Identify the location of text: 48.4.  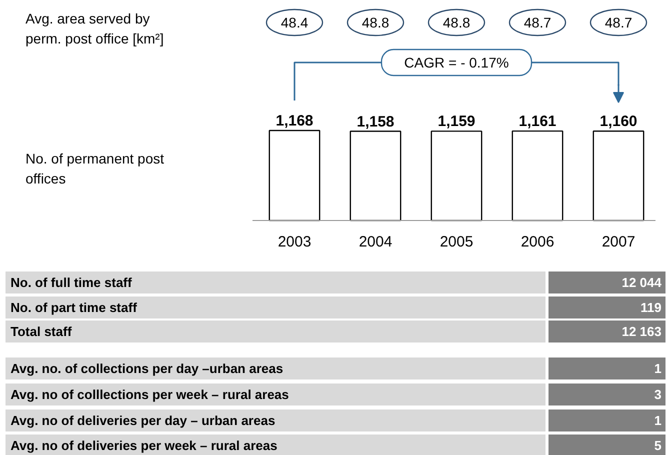
(294, 22).